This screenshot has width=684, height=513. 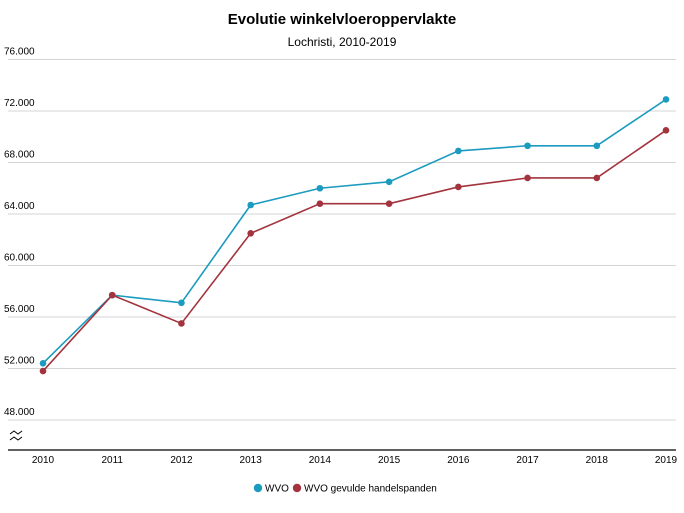 What do you see at coordinates (342, 42) in the screenshot?
I see `chart-subtitle: Lochristi, 2010-2019` at bounding box center [342, 42].